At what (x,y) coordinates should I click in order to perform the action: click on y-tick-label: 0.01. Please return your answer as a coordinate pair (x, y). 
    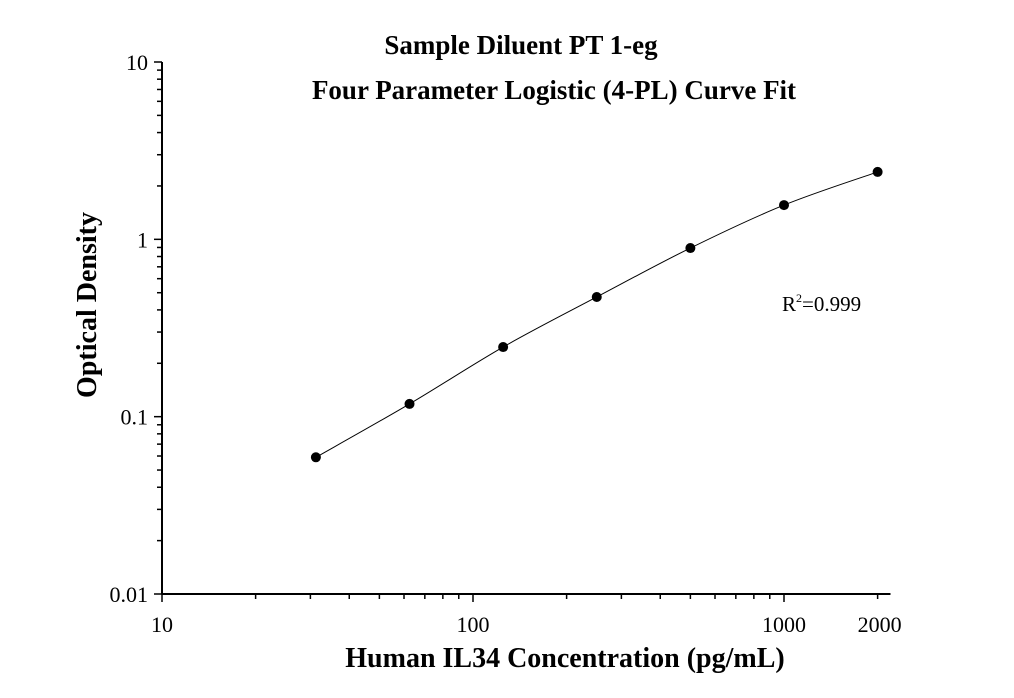
    Looking at the image, I should click on (129, 594).